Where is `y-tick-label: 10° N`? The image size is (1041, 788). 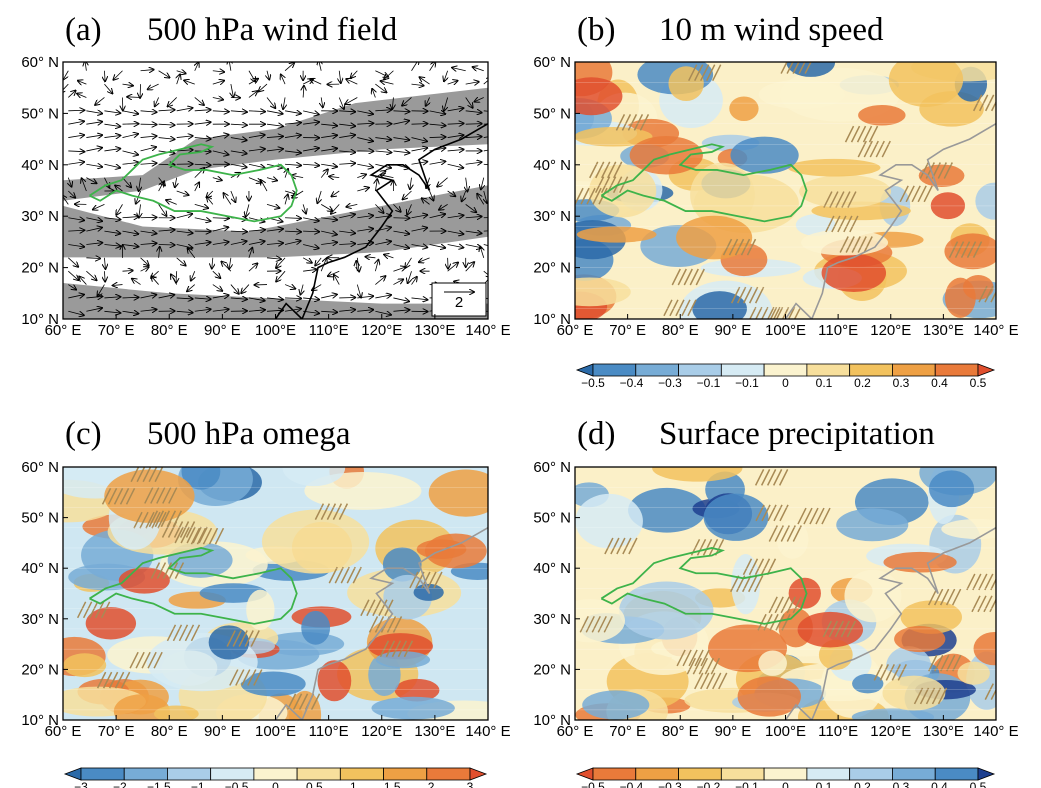 y-tick-label: 10° N is located at coordinates (552, 319).